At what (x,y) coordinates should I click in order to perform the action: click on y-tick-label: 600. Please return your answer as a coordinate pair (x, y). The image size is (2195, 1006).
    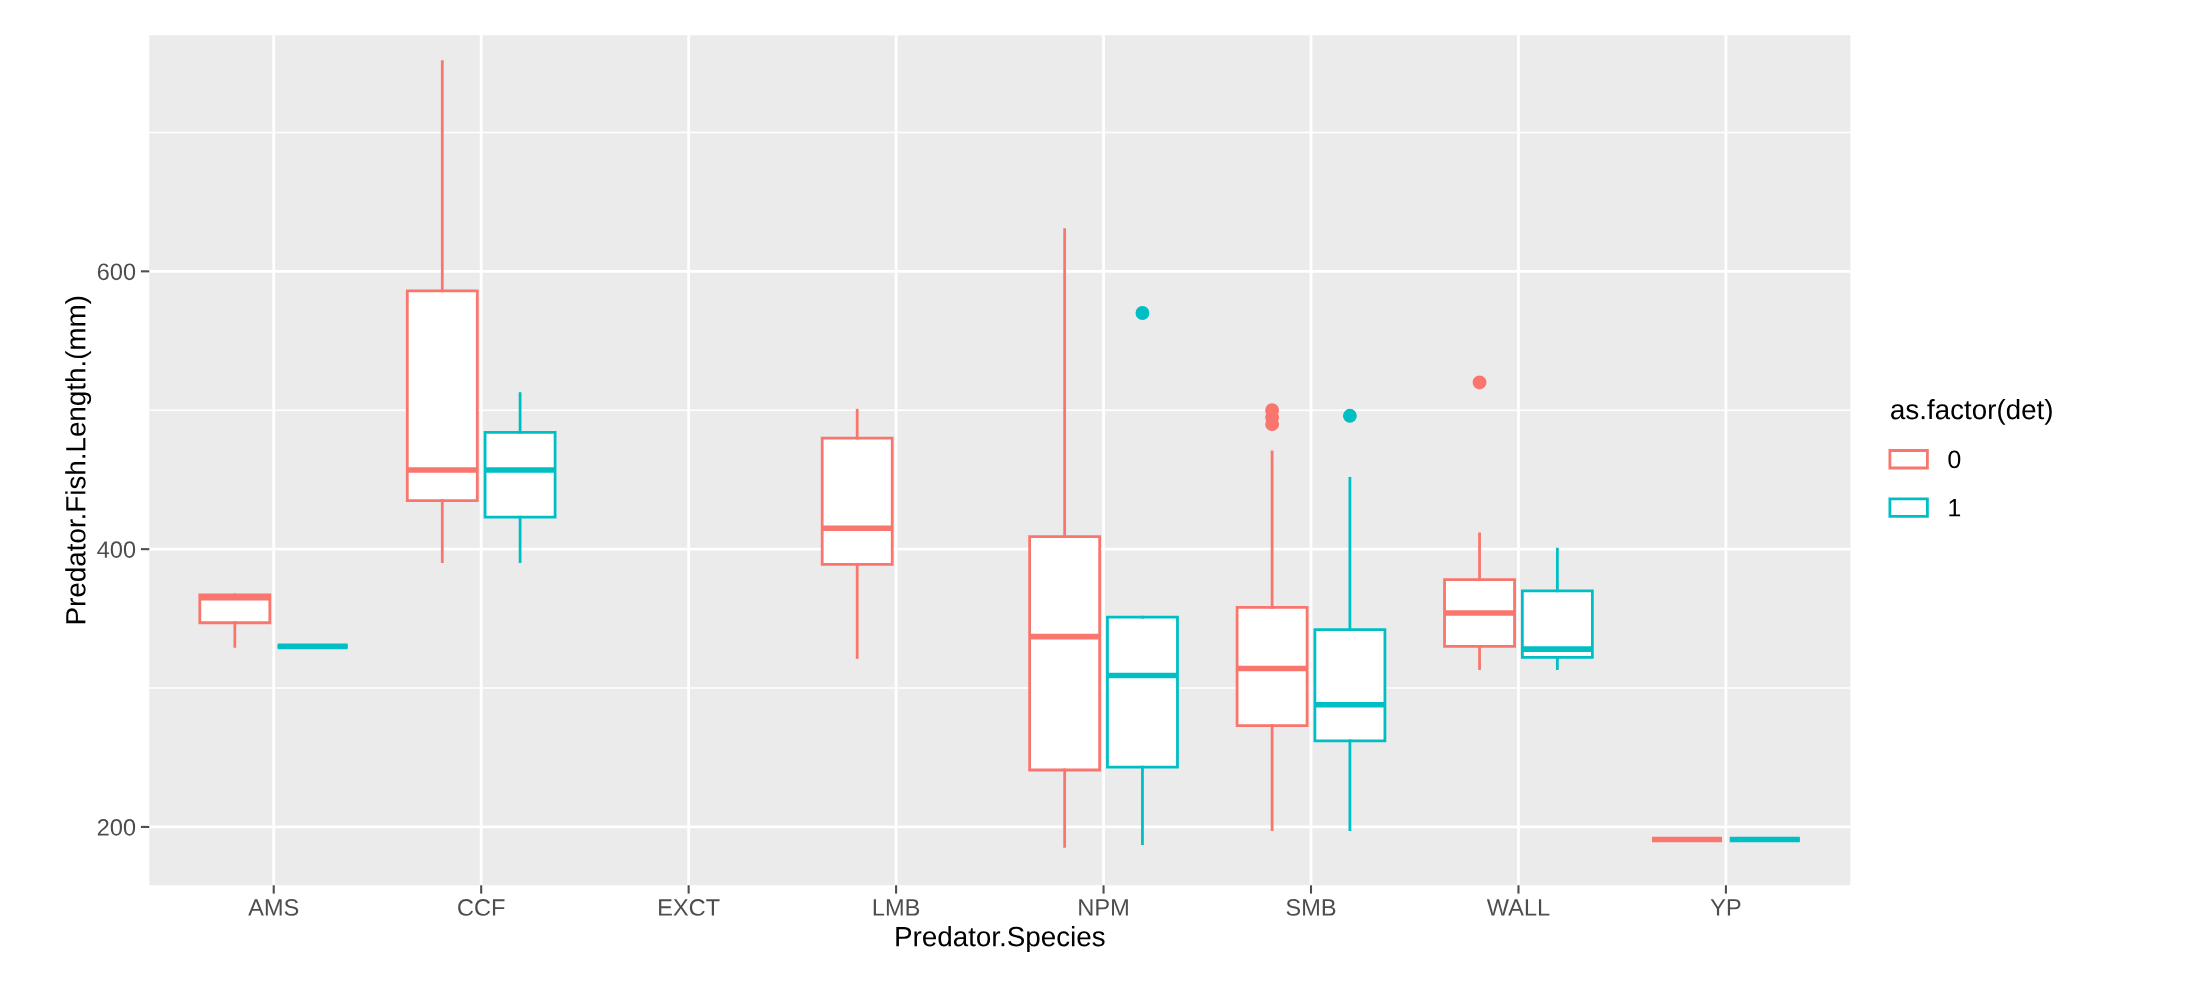
    Looking at the image, I should click on (116, 272).